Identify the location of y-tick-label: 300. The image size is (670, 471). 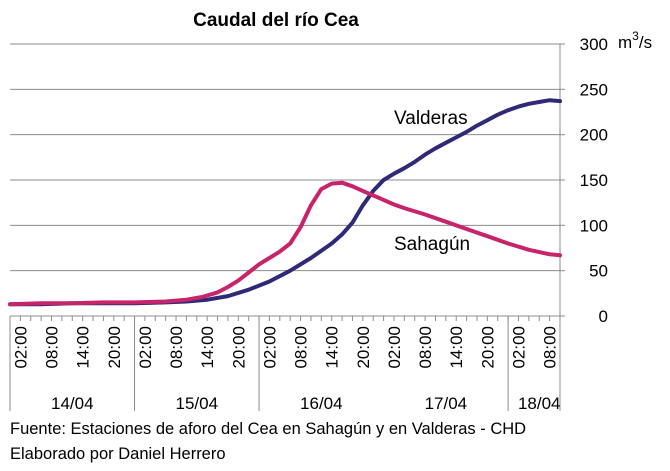
(594, 44).